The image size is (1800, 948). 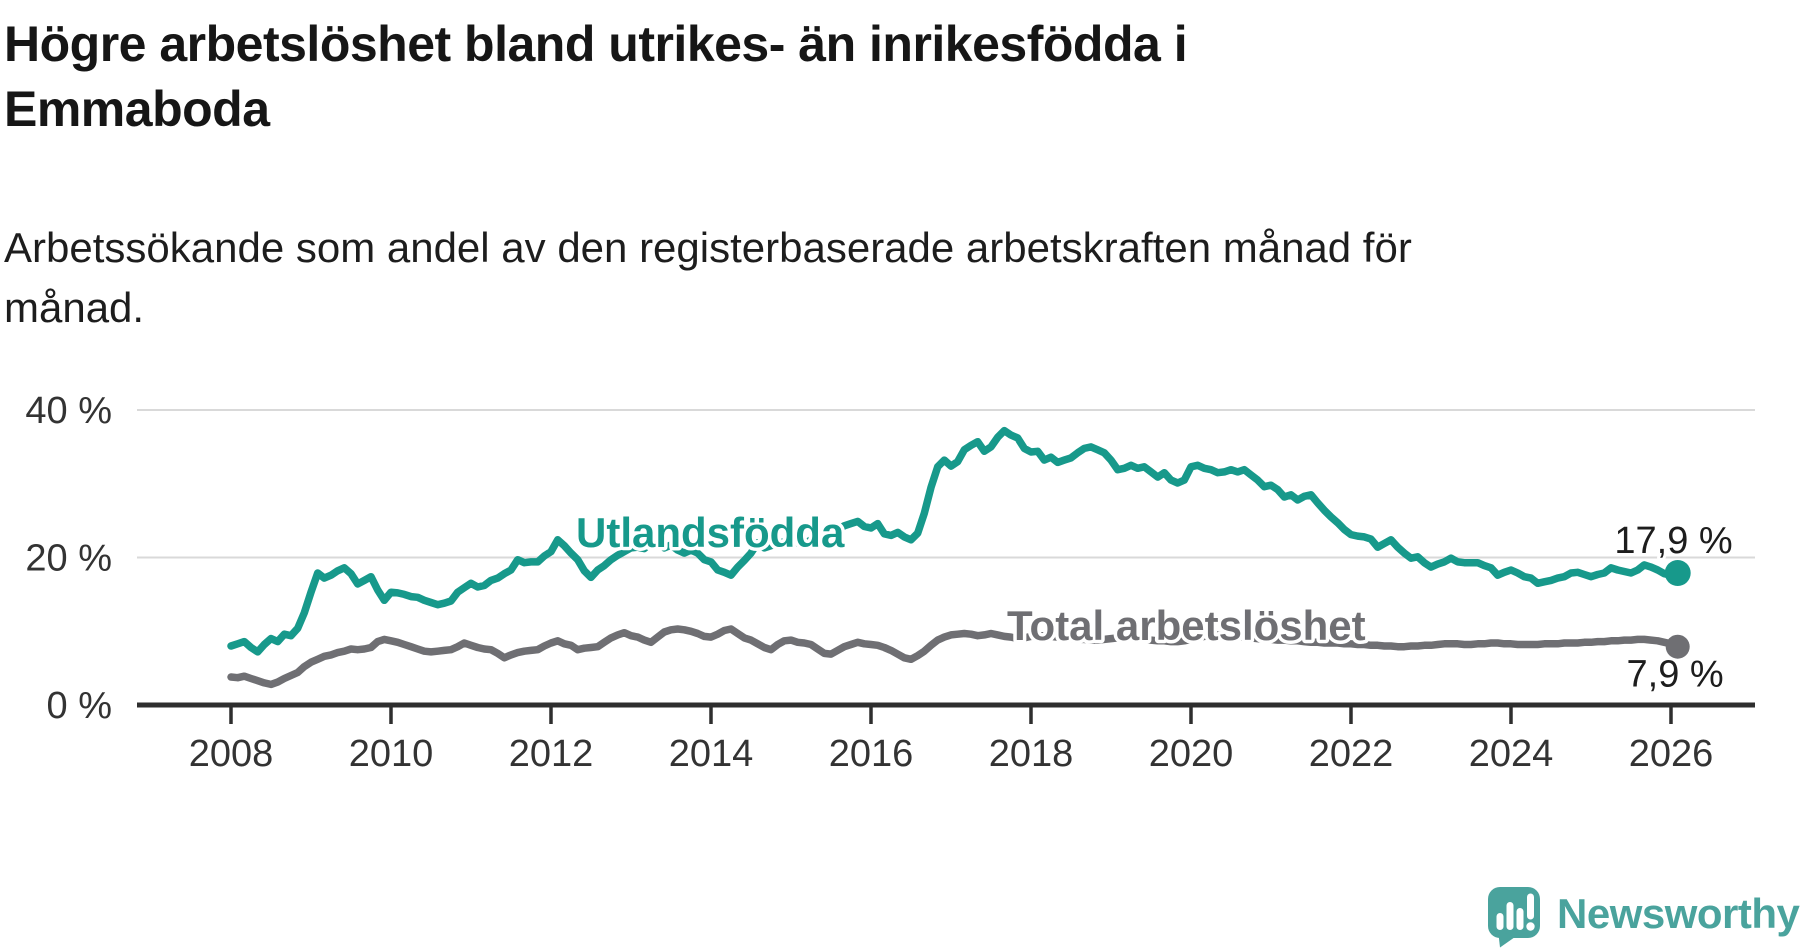 I want to click on logo-bubble-tail, so click(x=1506, y=938).